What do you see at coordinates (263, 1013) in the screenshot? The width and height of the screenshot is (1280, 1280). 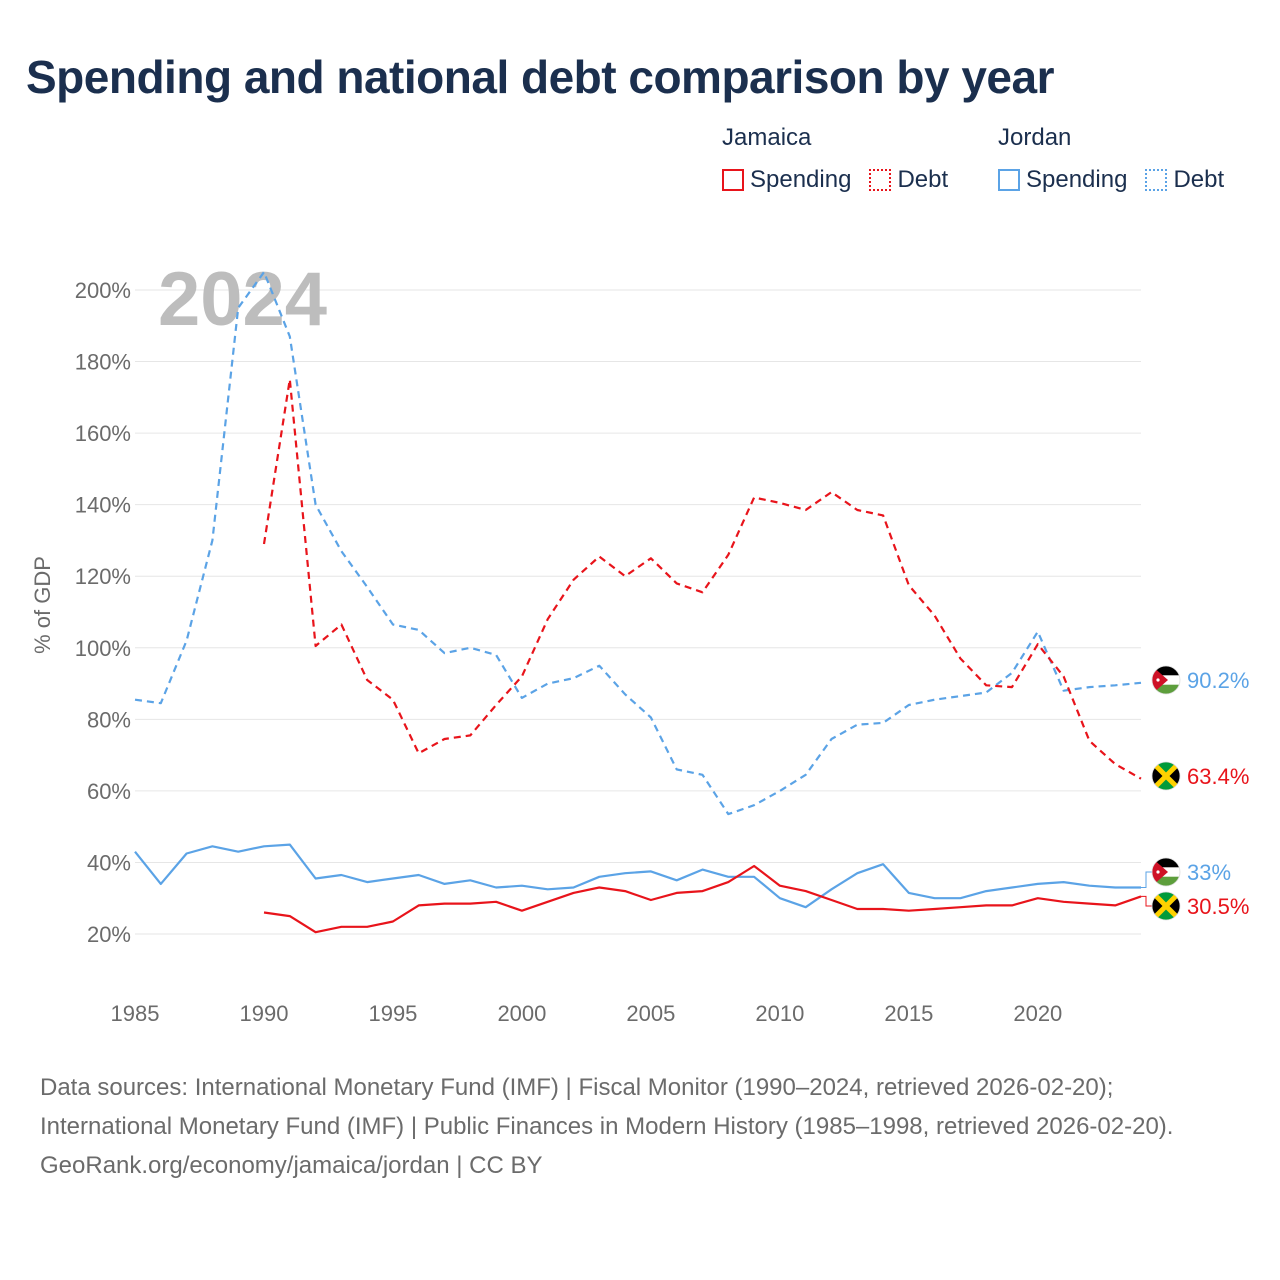 I see `x-tick-label: 1990` at bounding box center [263, 1013].